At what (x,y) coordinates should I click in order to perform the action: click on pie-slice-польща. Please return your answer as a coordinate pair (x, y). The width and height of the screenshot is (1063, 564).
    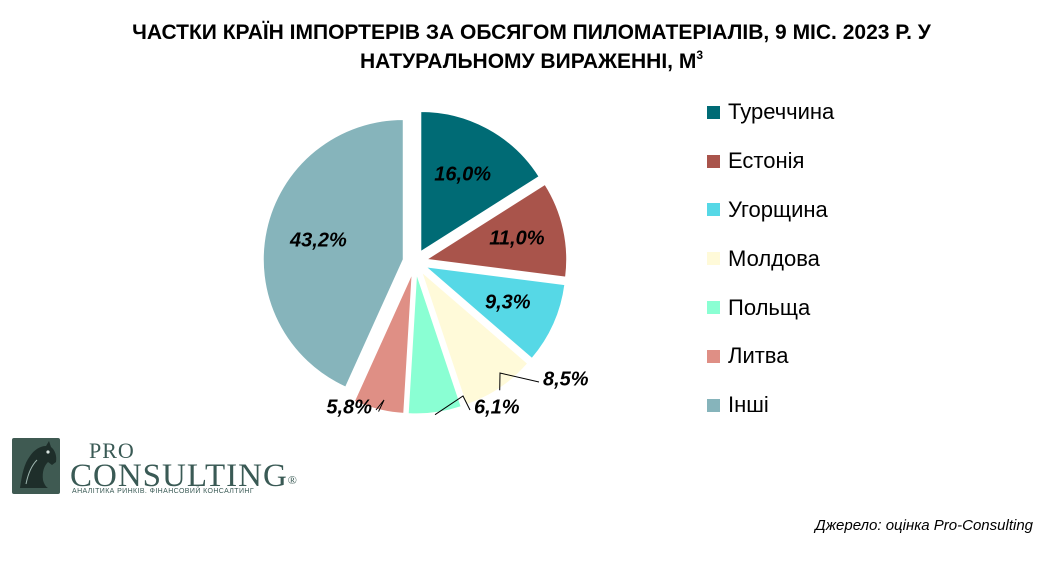
    Looking at the image, I should click on (434, 344).